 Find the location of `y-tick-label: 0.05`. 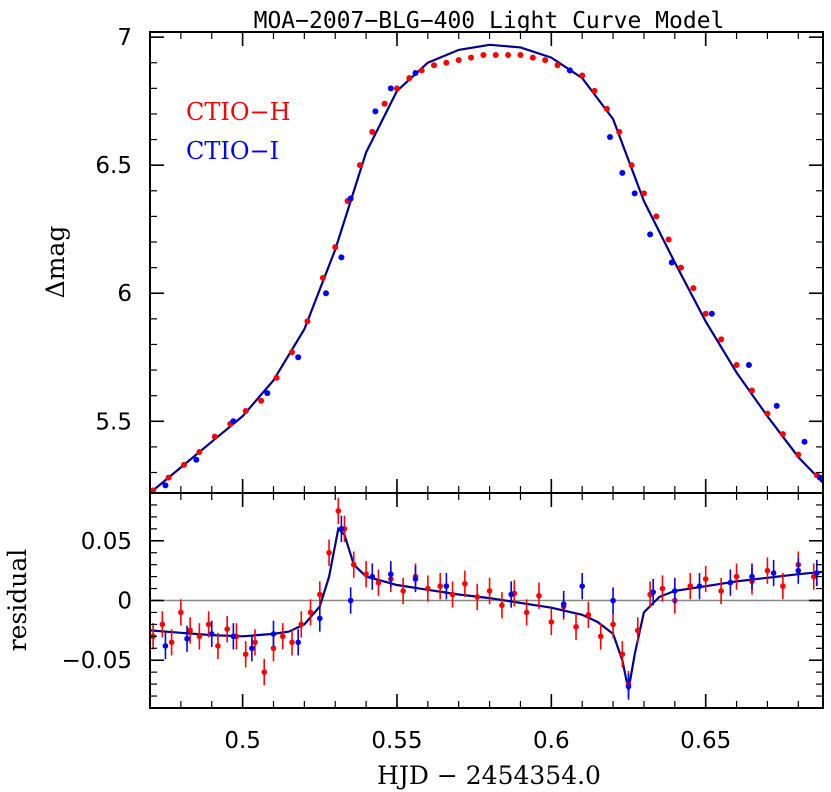

y-tick-label: 0.05 is located at coordinates (106, 542).